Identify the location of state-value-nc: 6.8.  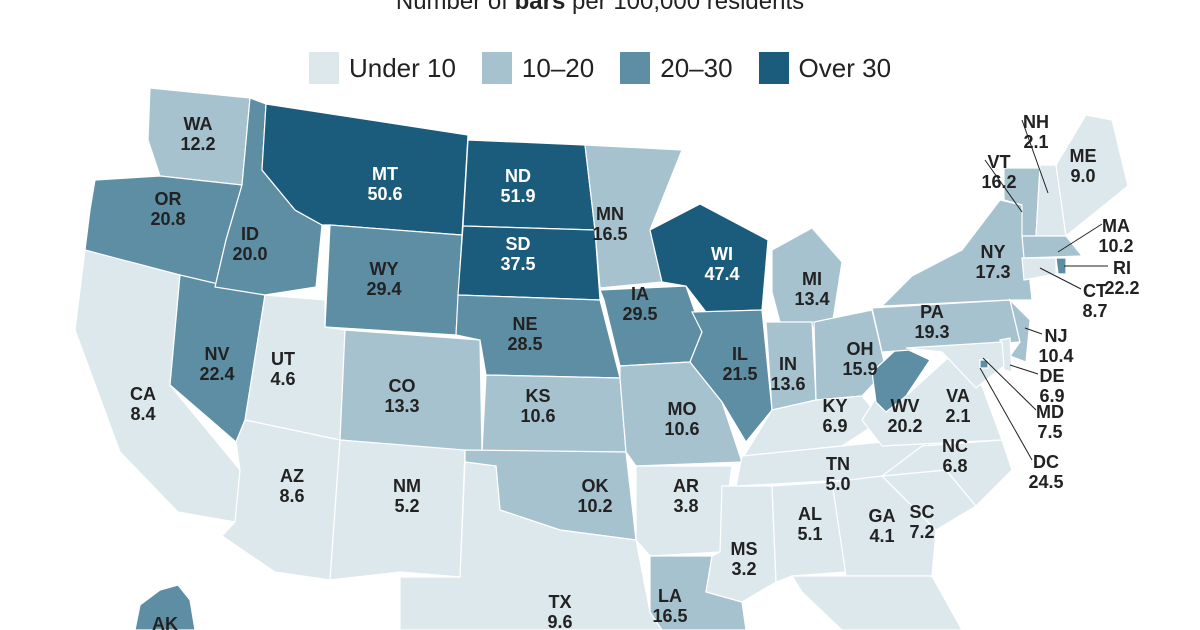
(954, 466).